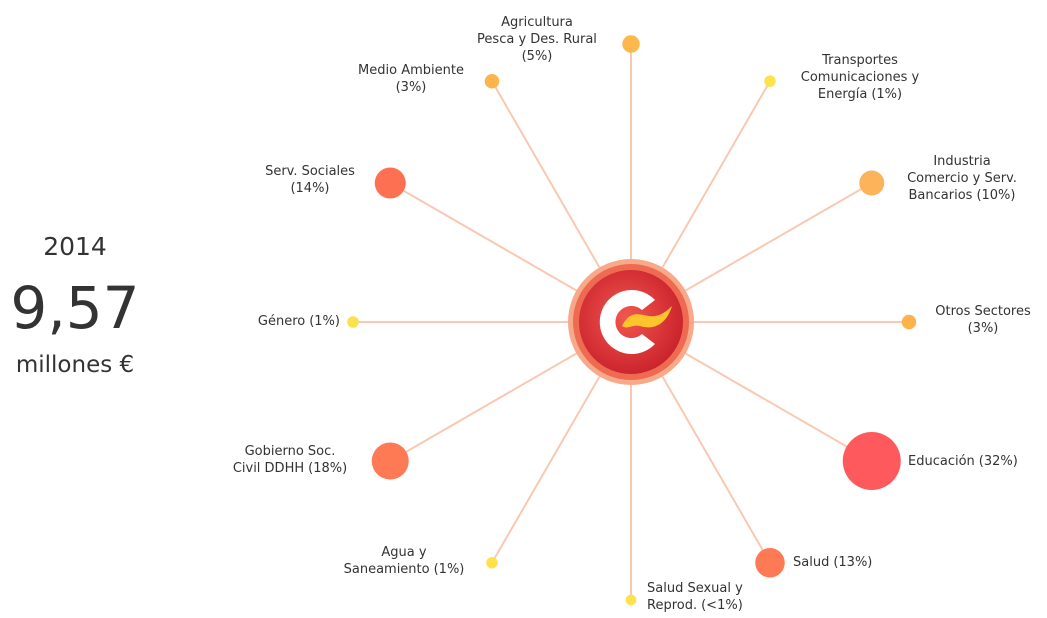 Image resolution: width=1047 pixels, height=618 pixels. I want to click on sector-label: Educación (32%), so click(963, 461).